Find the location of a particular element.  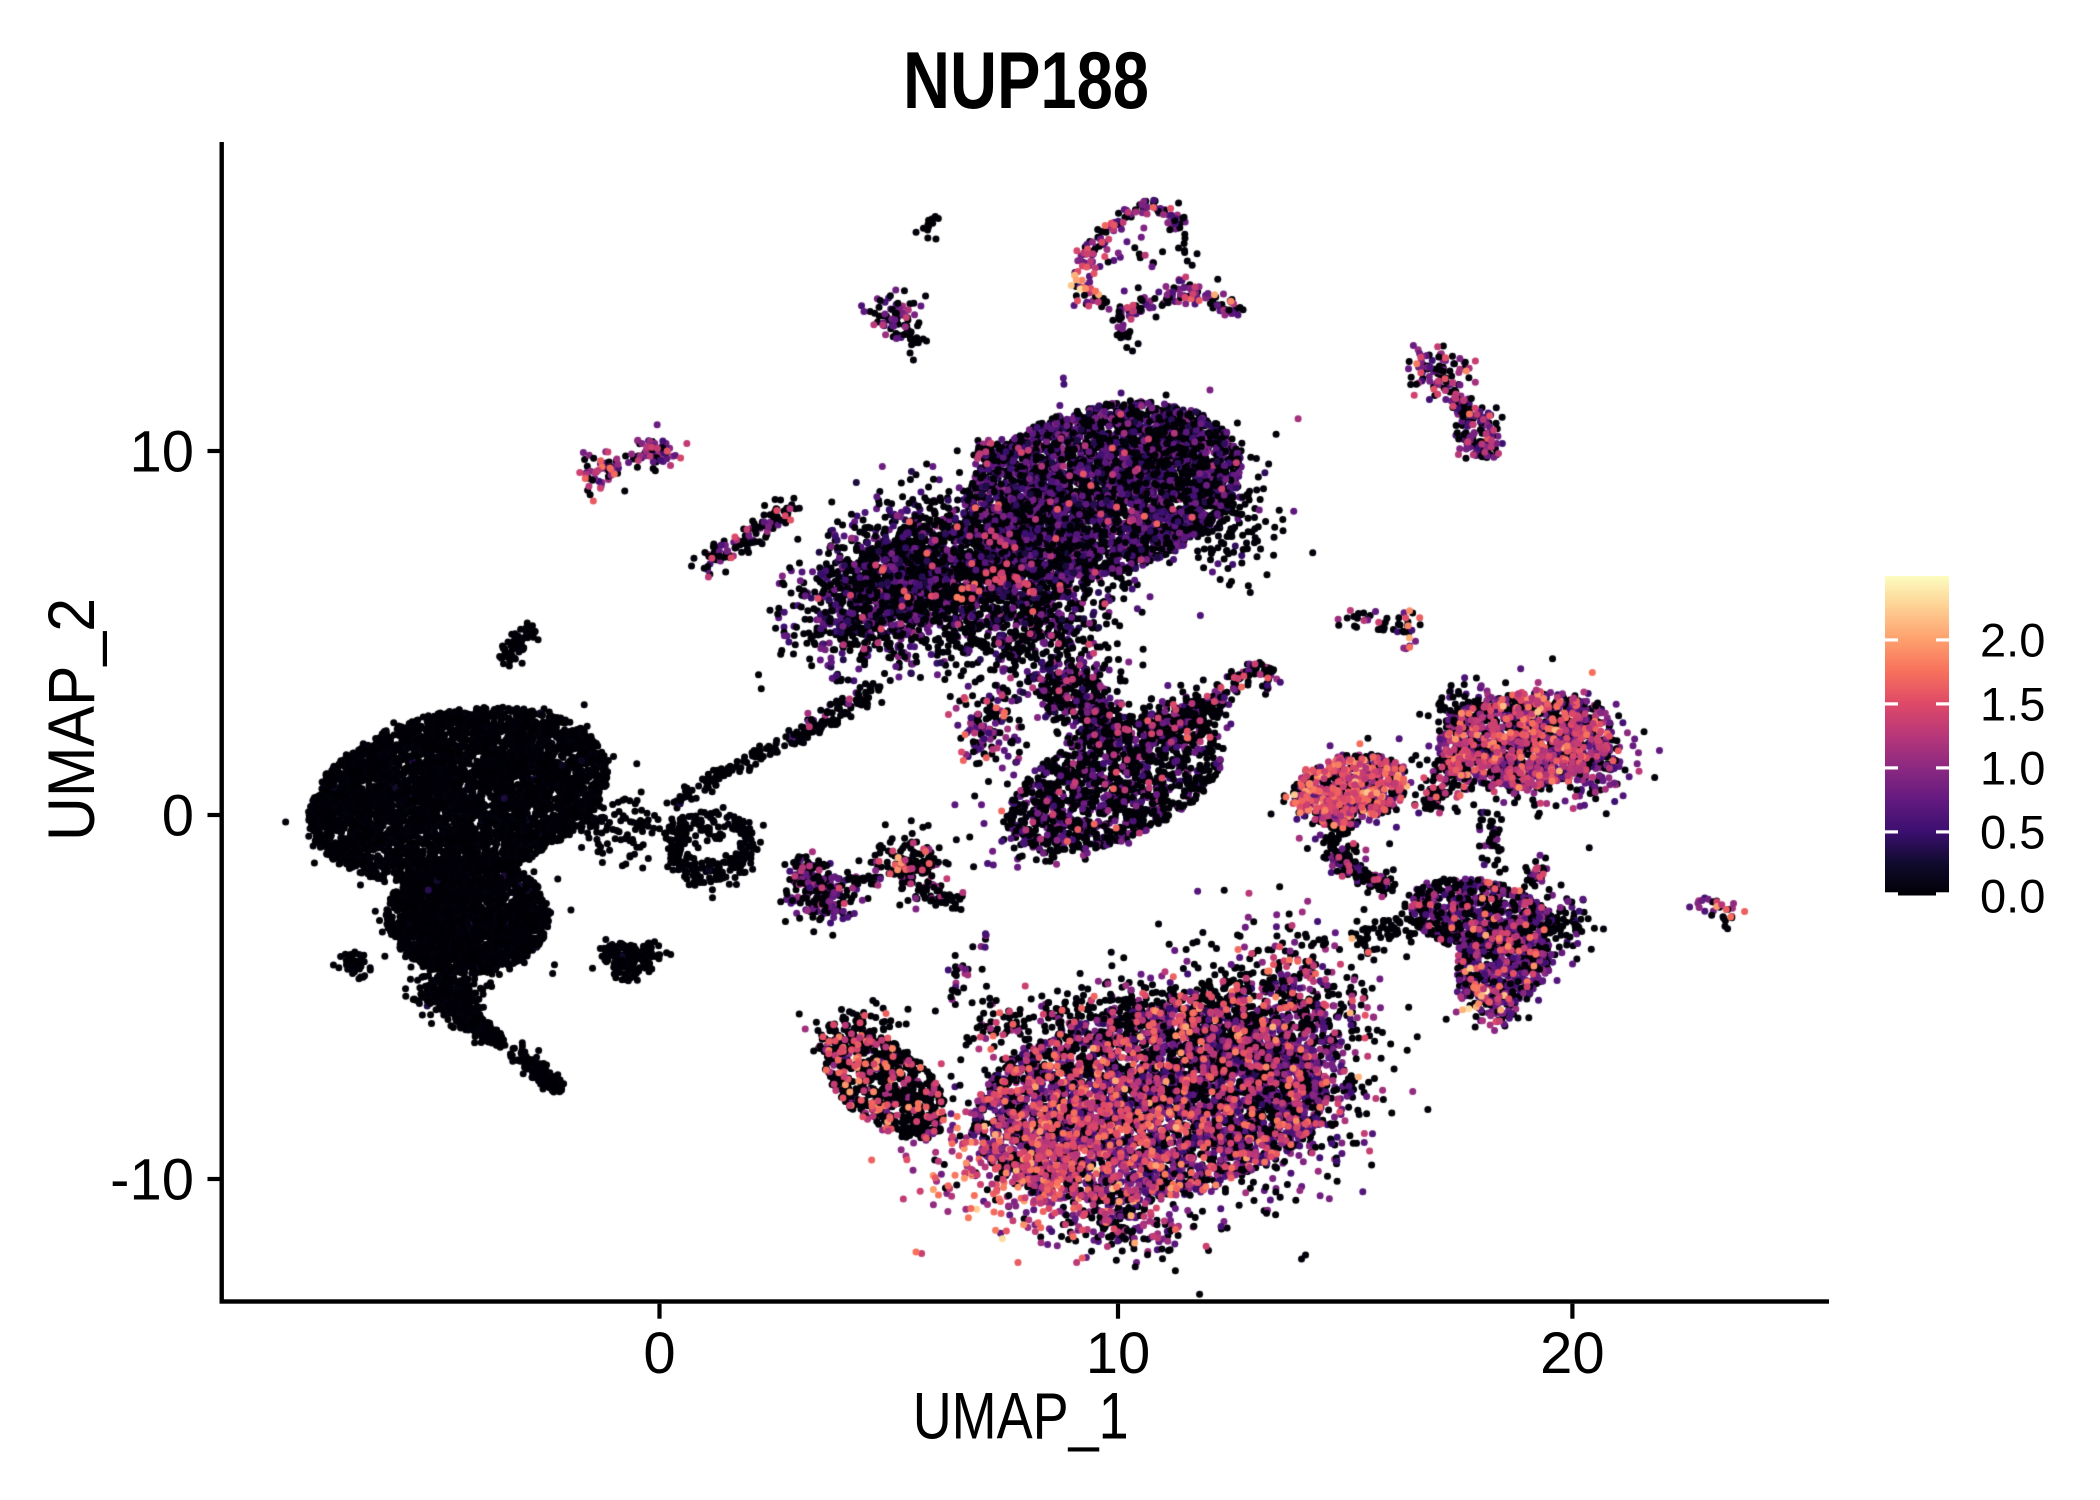

svg-text: 1.5 is located at coordinates (2012, 703).